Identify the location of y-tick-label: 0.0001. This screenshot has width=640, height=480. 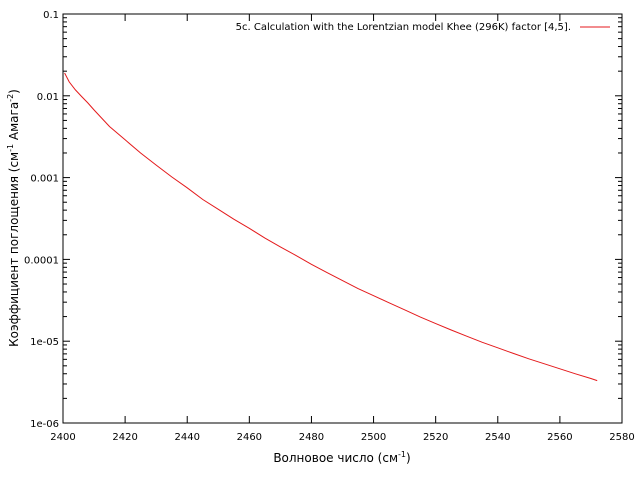
(41, 260).